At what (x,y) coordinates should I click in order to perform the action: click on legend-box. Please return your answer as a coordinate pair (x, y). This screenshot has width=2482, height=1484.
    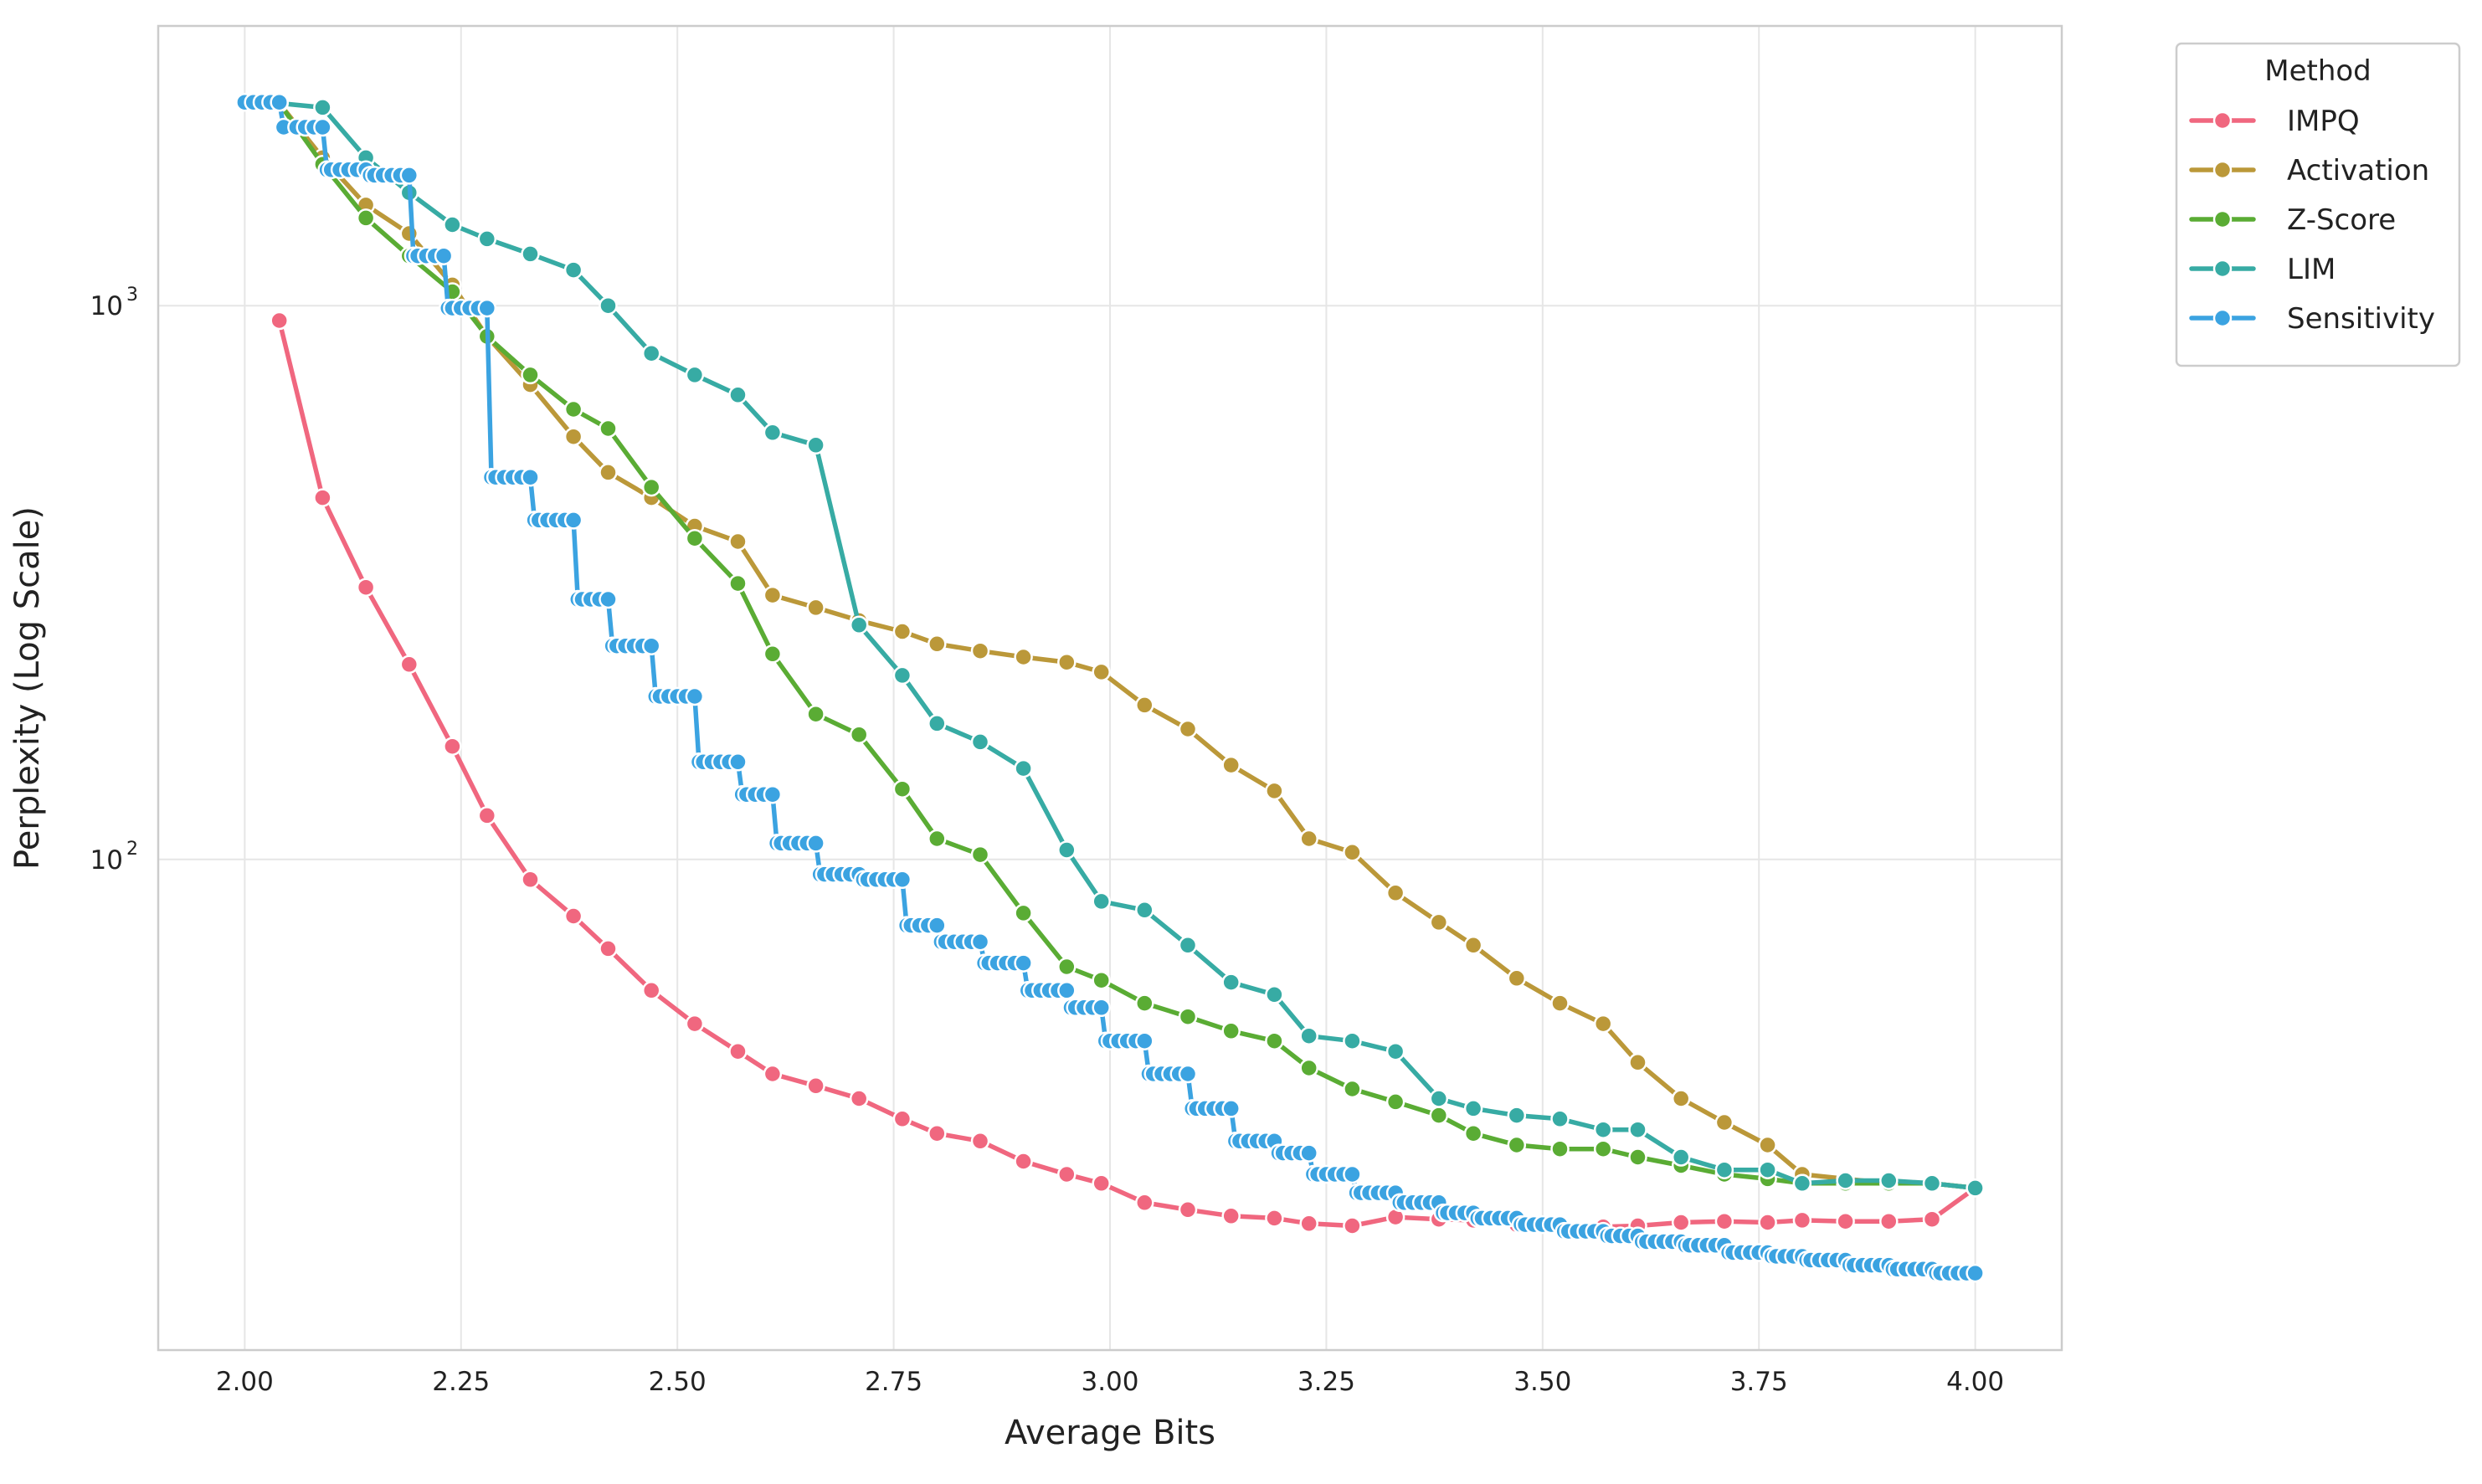
    Looking at the image, I should click on (2318, 205).